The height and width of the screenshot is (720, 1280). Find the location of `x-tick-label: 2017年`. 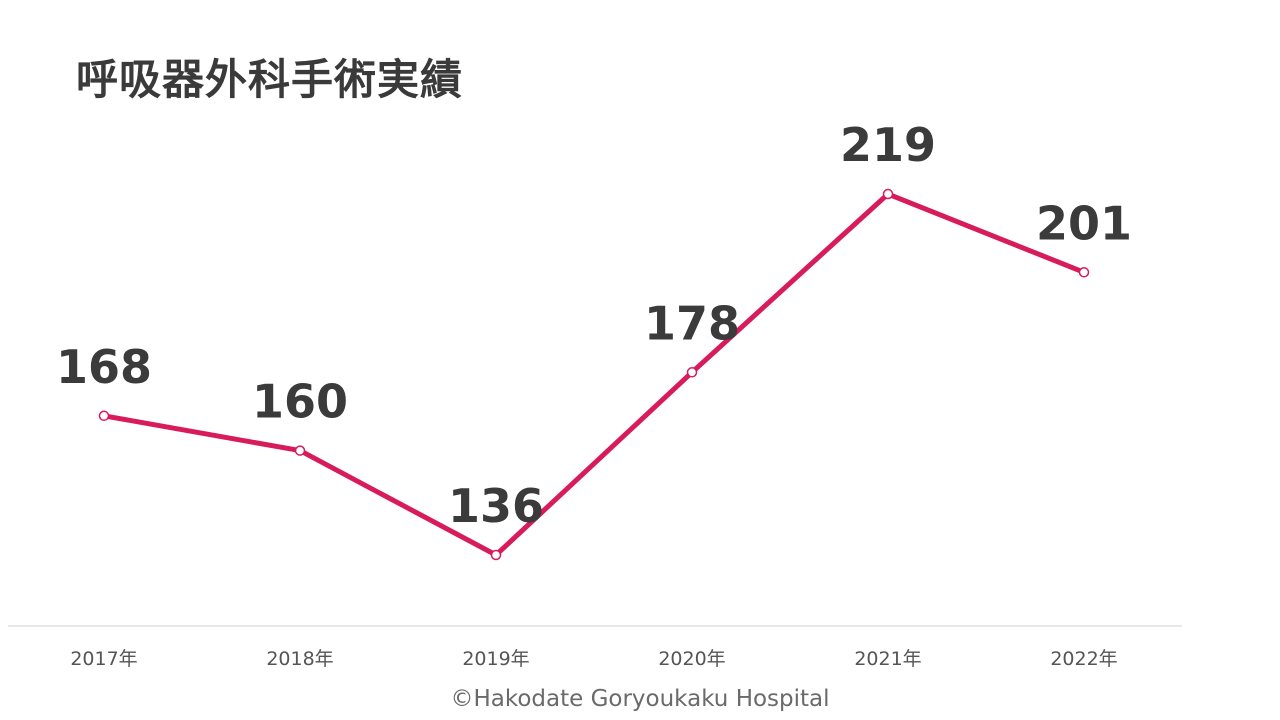

x-tick-label: 2017年 is located at coordinates (103, 659).